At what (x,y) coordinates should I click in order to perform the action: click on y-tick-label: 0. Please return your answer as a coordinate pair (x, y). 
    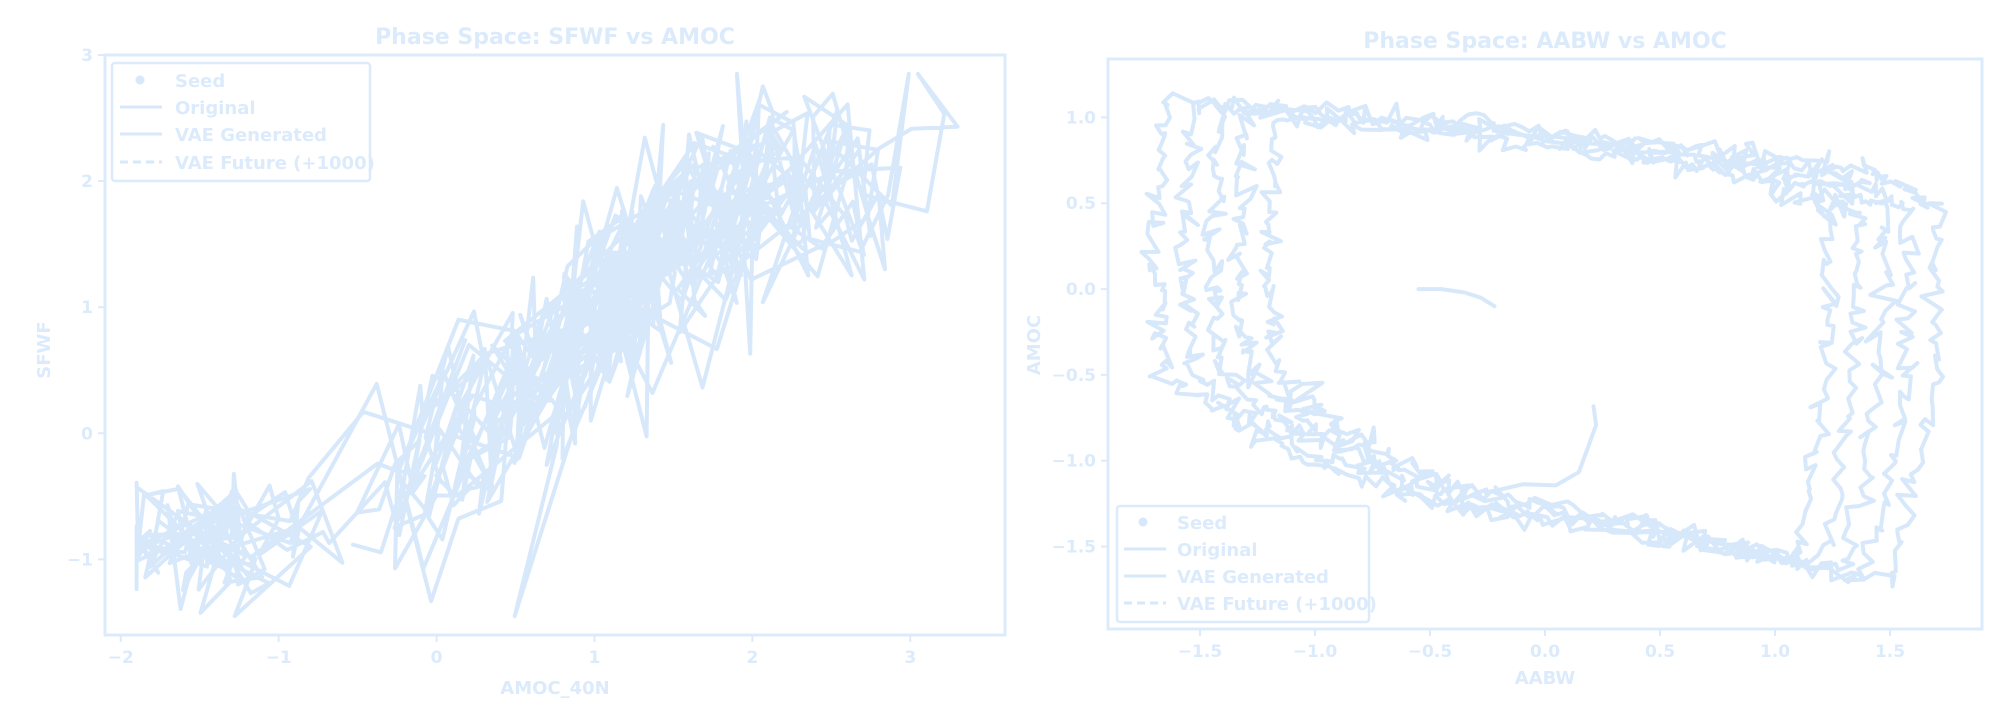
    Looking at the image, I should click on (87, 434).